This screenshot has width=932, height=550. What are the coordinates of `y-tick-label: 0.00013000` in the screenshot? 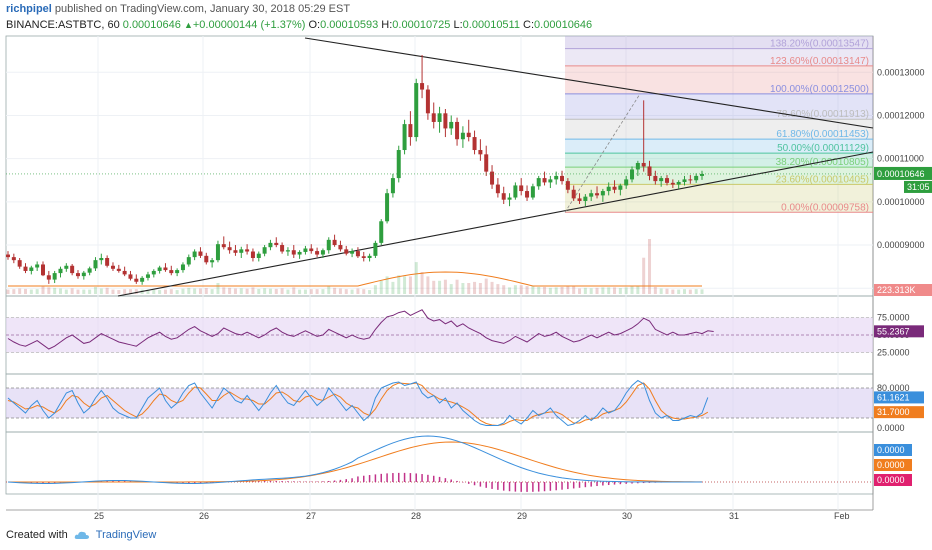 It's located at (901, 72).